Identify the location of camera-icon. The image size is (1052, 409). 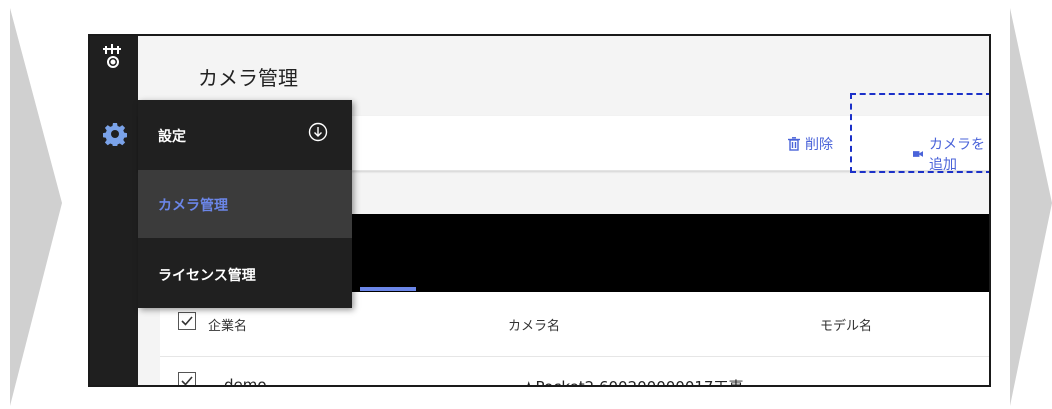
(918, 154).